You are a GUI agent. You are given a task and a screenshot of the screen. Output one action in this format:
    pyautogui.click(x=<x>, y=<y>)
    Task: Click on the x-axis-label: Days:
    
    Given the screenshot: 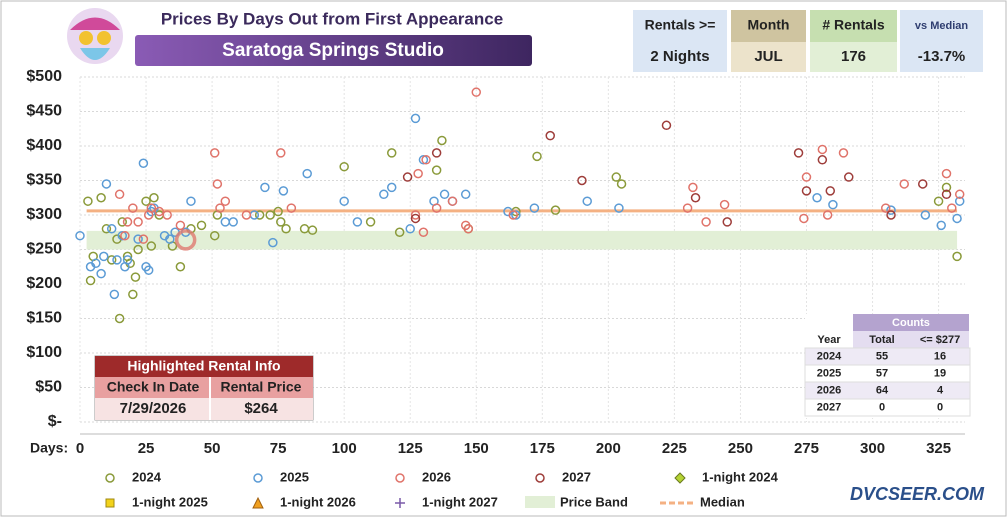 What is the action you would take?
    pyautogui.click(x=49, y=448)
    